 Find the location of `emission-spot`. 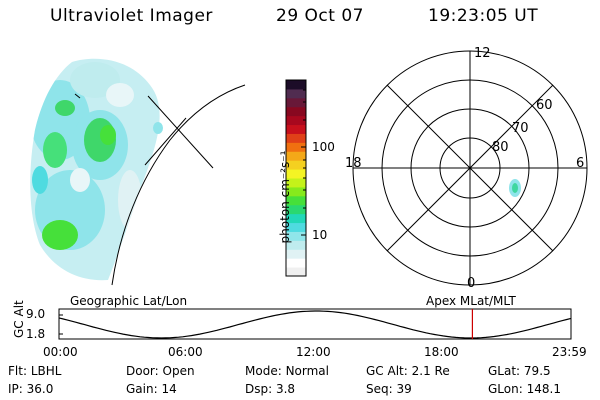

emission-spot is located at coordinates (158, 128).